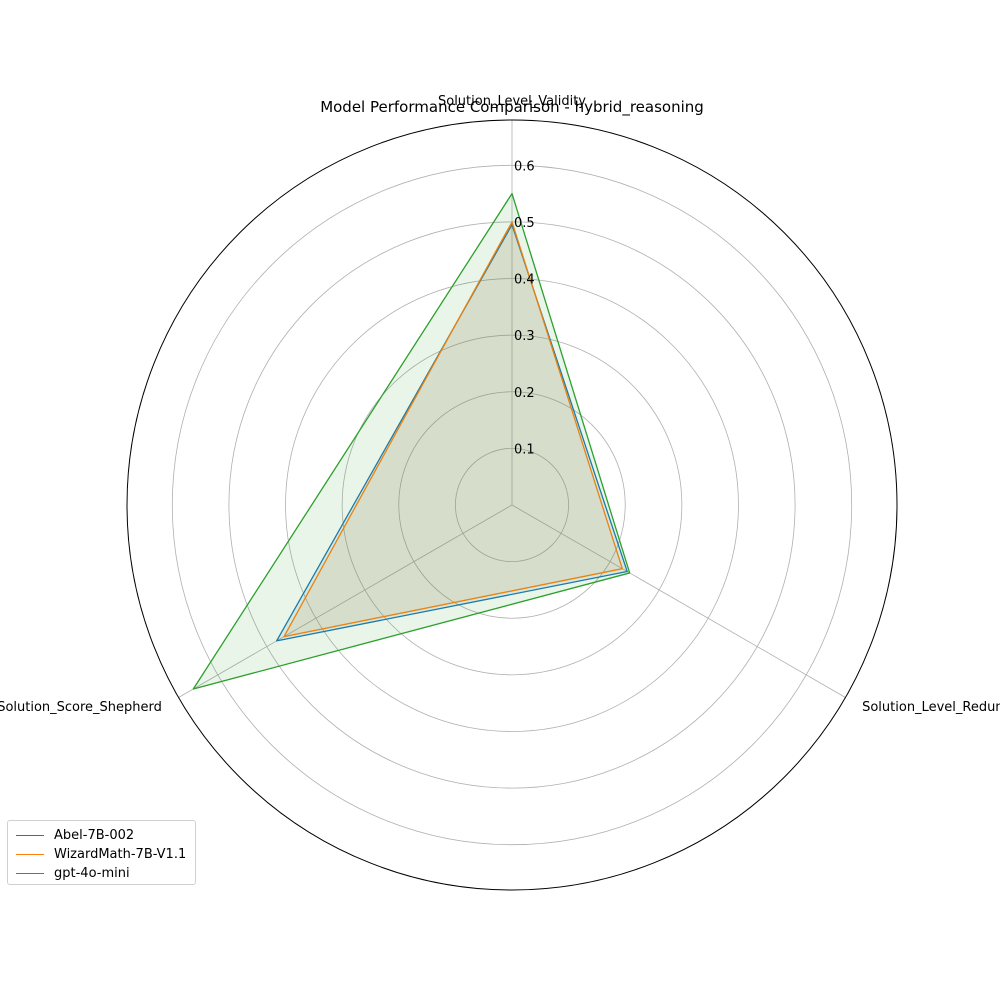  Describe the element at coordinates (524, 393) in the screenshot. I see `r-tick-label-1: 0.2` at that location.